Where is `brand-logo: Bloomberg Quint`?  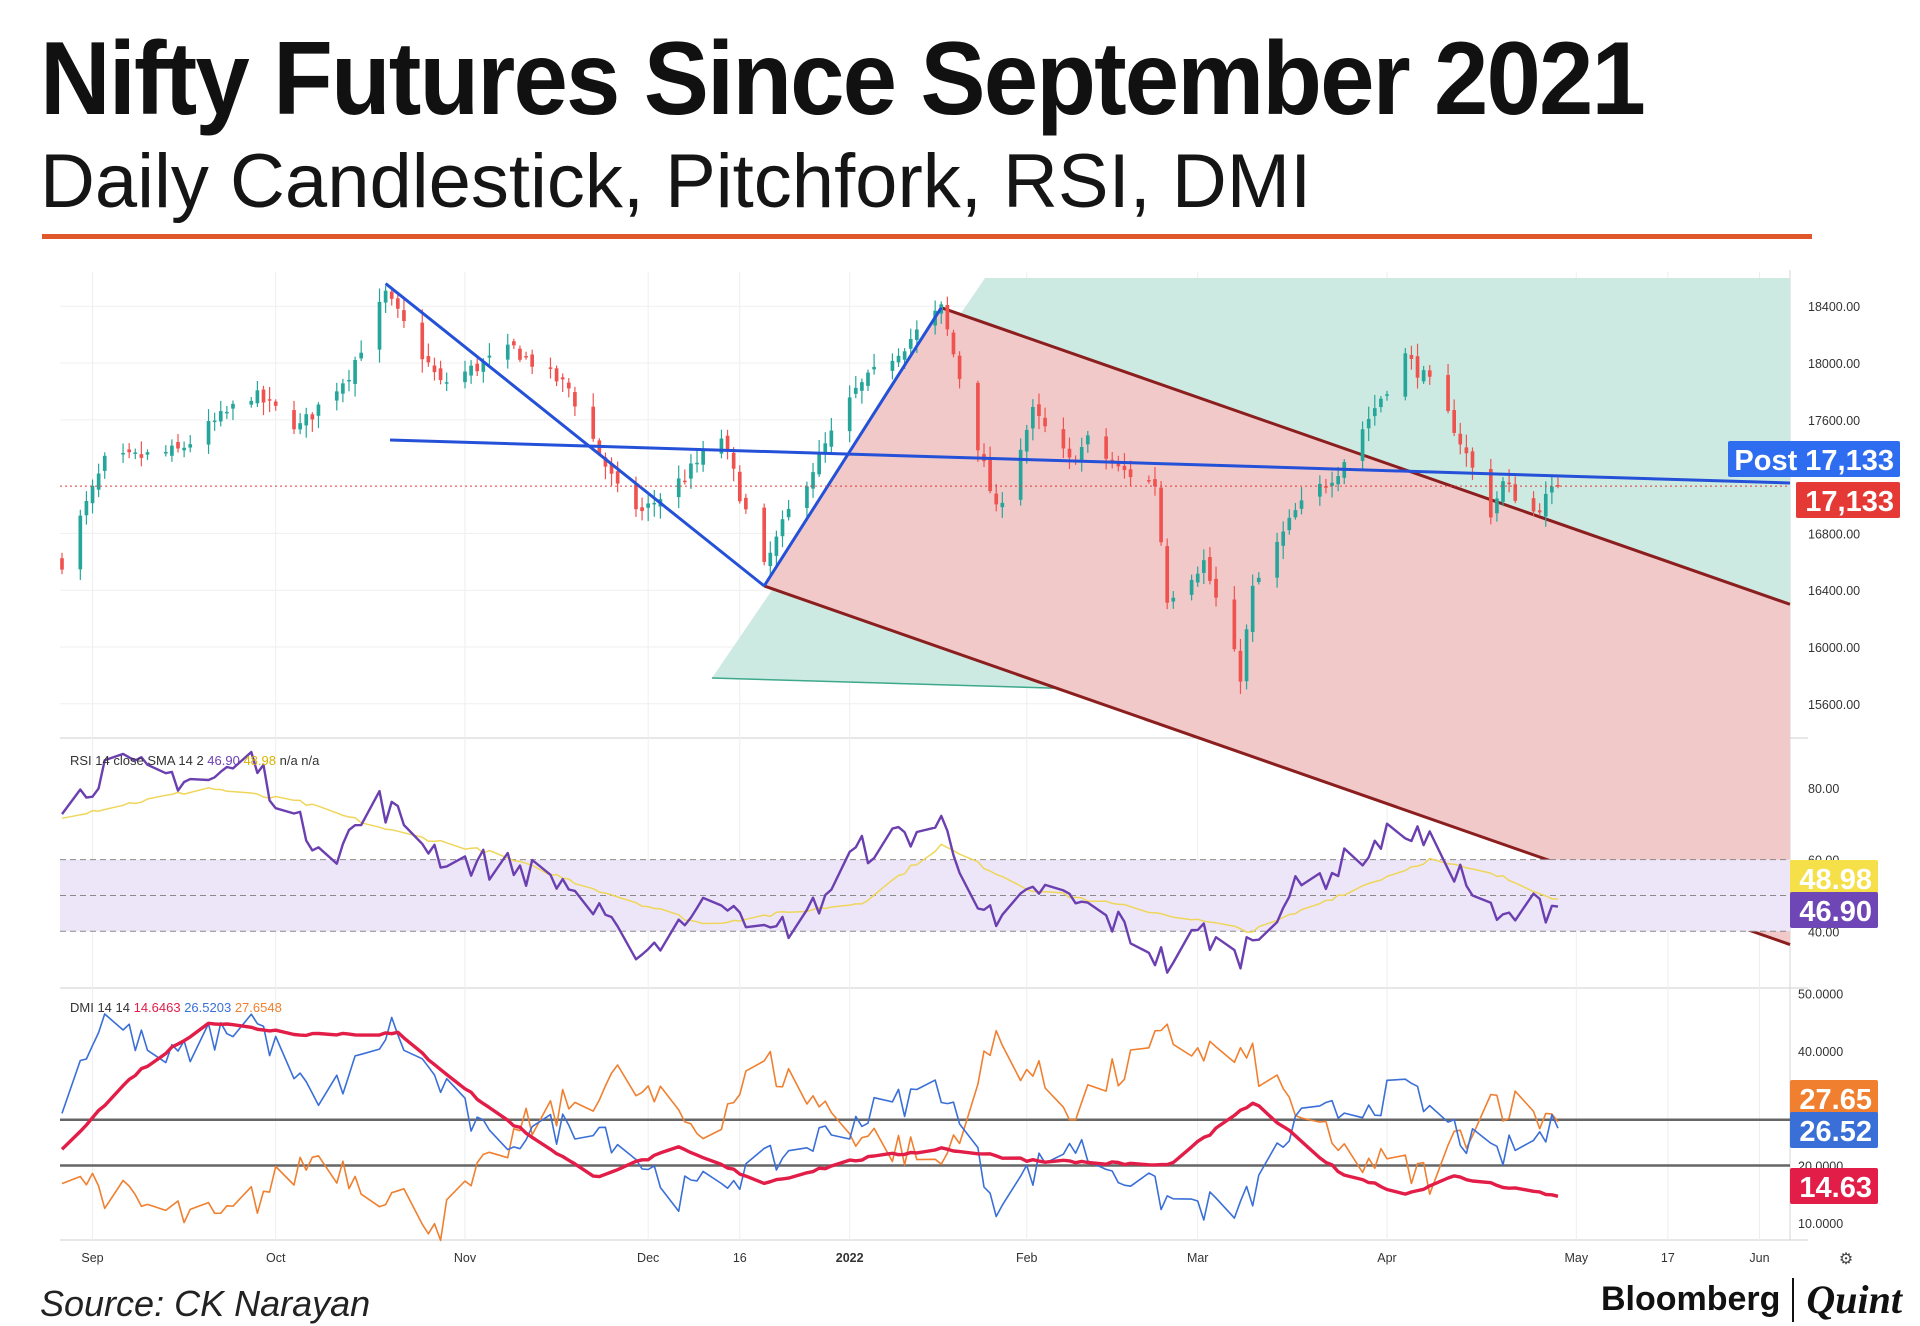
brand-logo: Bloomberg Quint is located at coordinates (1751, 1299).